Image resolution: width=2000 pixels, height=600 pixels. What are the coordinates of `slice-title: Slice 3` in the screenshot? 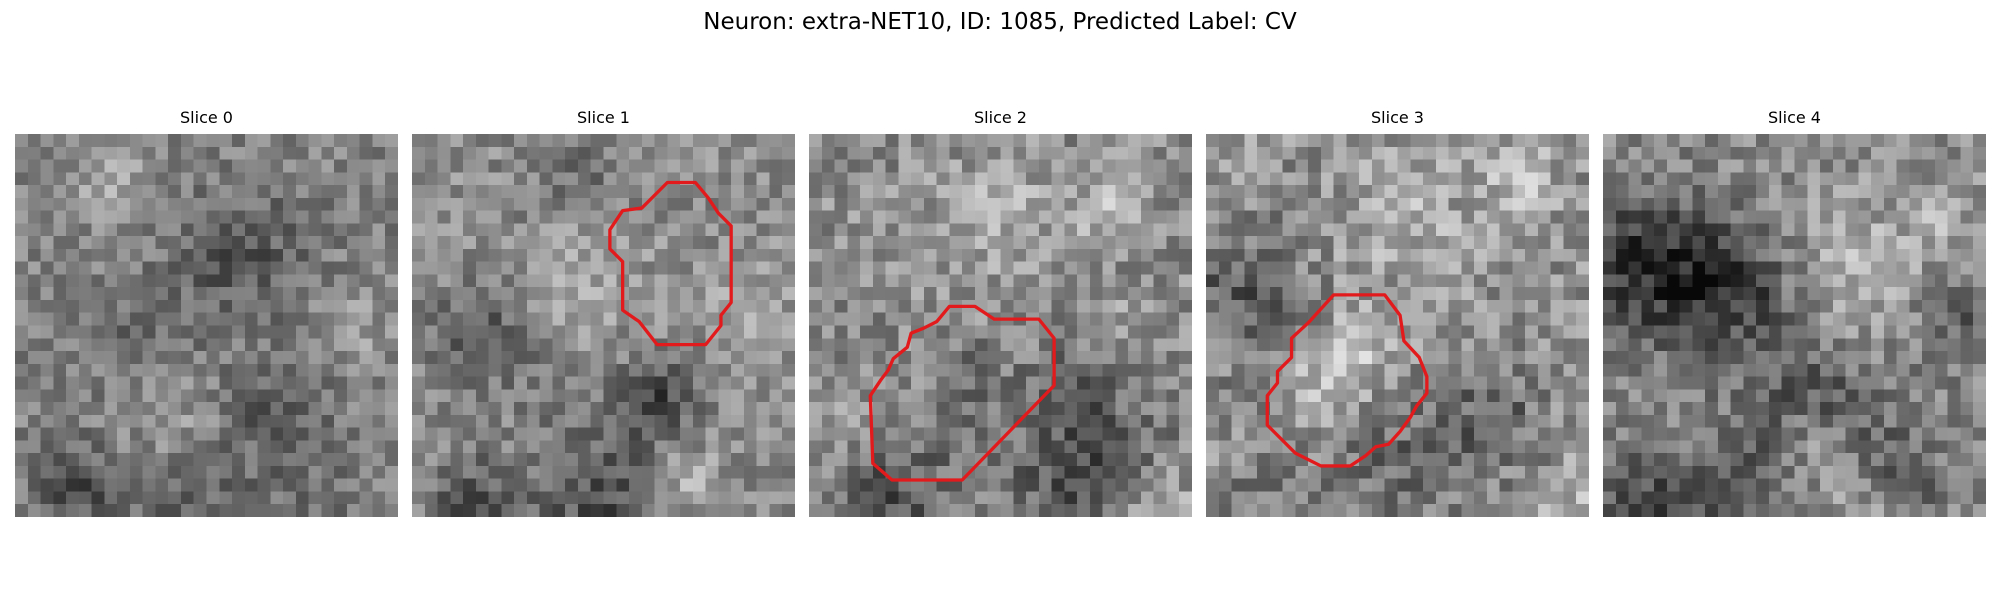 It's located at (1397, 117).